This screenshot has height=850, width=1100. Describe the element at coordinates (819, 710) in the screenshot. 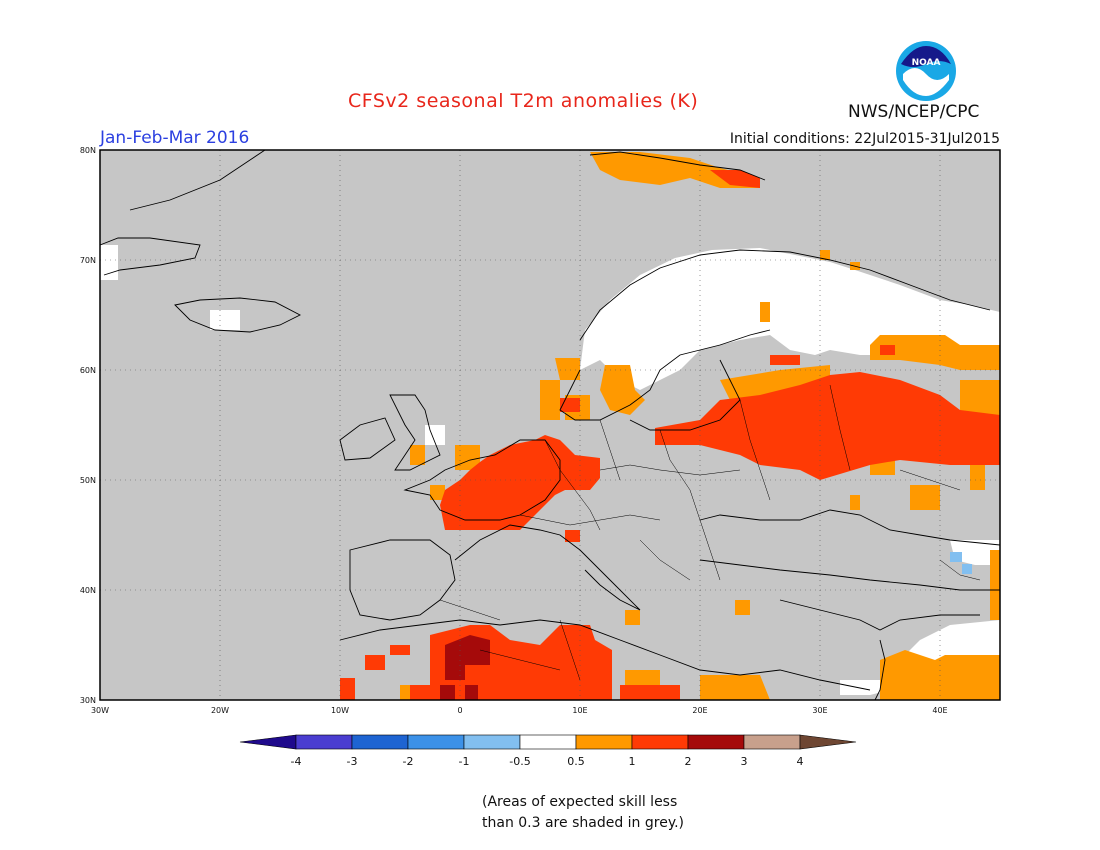

I see `lon-label: 30E` at that location.